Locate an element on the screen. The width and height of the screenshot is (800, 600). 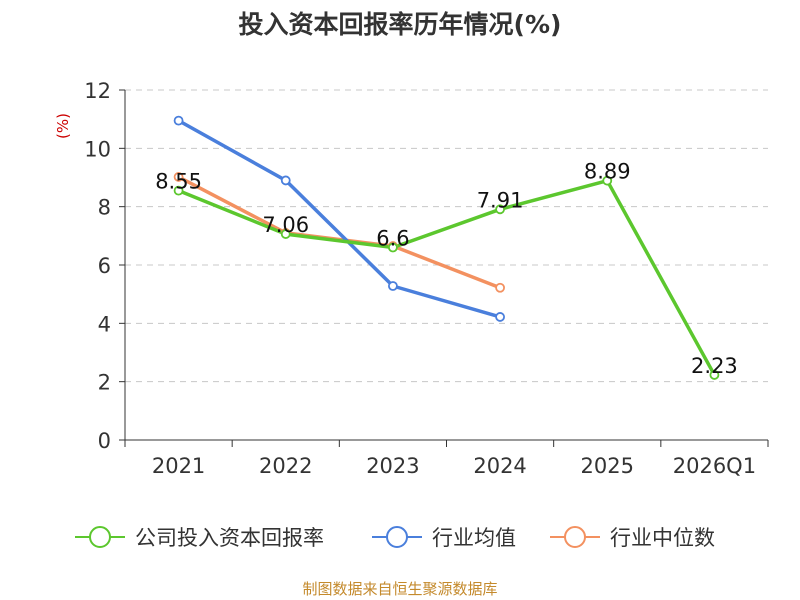
legend-item: 行业中位数 is located at coordinates (632, 538).